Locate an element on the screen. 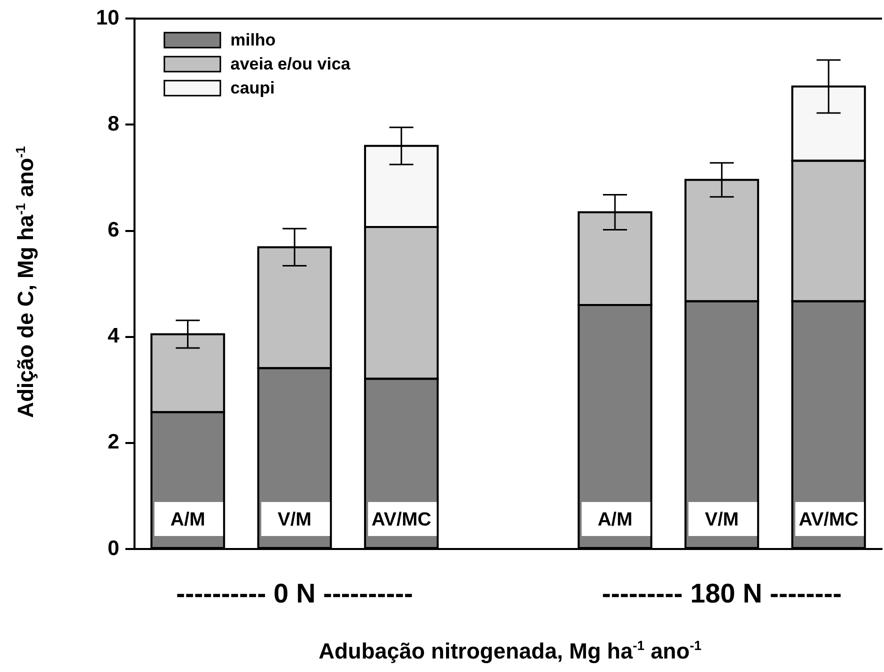  legend-label: caupi is located at coordinates (252, 88).